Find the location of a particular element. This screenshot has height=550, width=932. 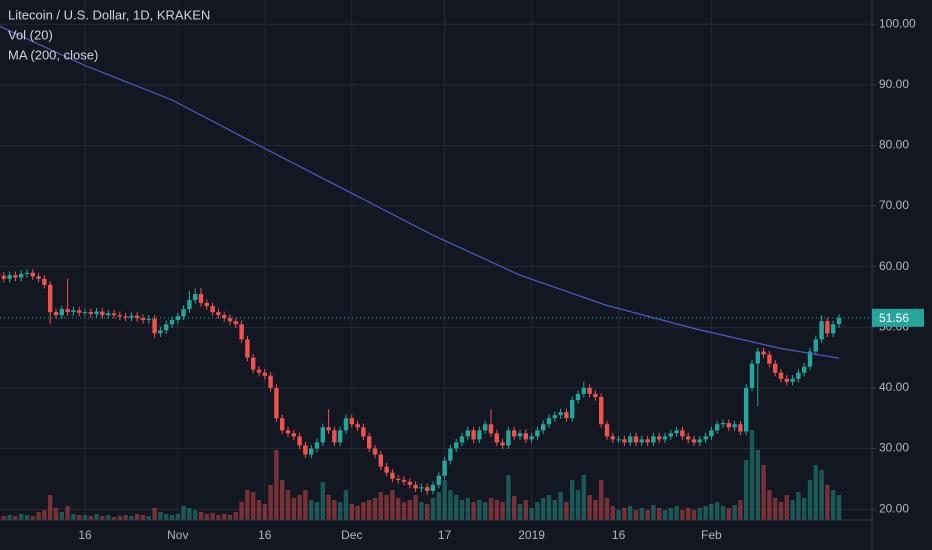

y-tick-label: 20.00 is located at coordinates (894, 508).